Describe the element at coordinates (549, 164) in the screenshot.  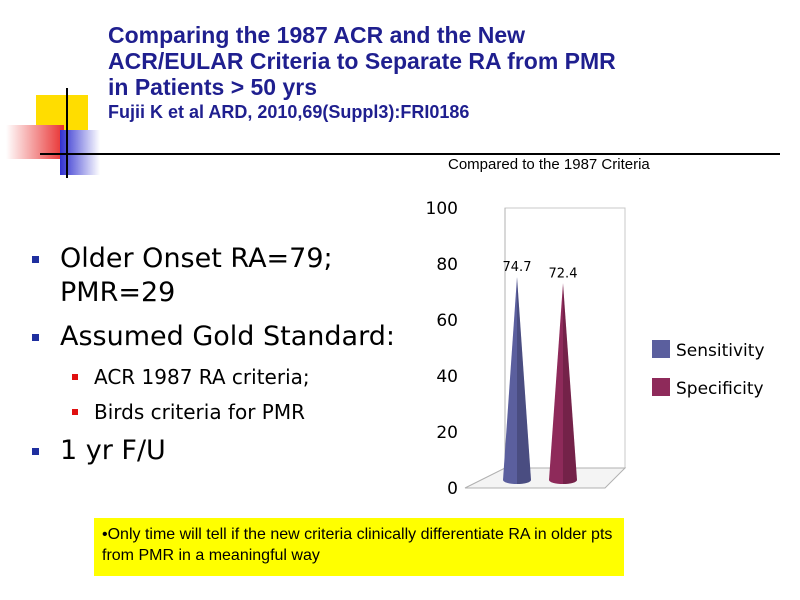
I see `chart-subtitle: Compared to the 1987 Criteria` at that location.